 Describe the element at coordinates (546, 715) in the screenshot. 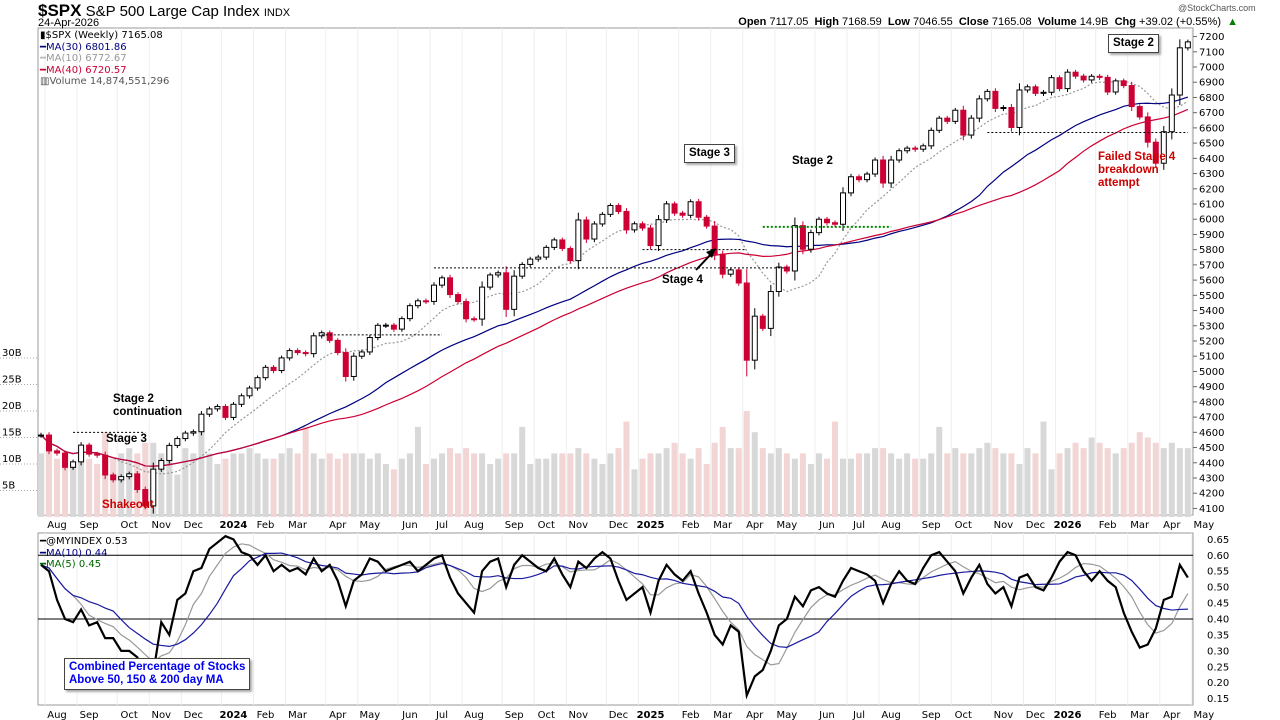

I see `x-tick-label-lower: Oct` at that location.